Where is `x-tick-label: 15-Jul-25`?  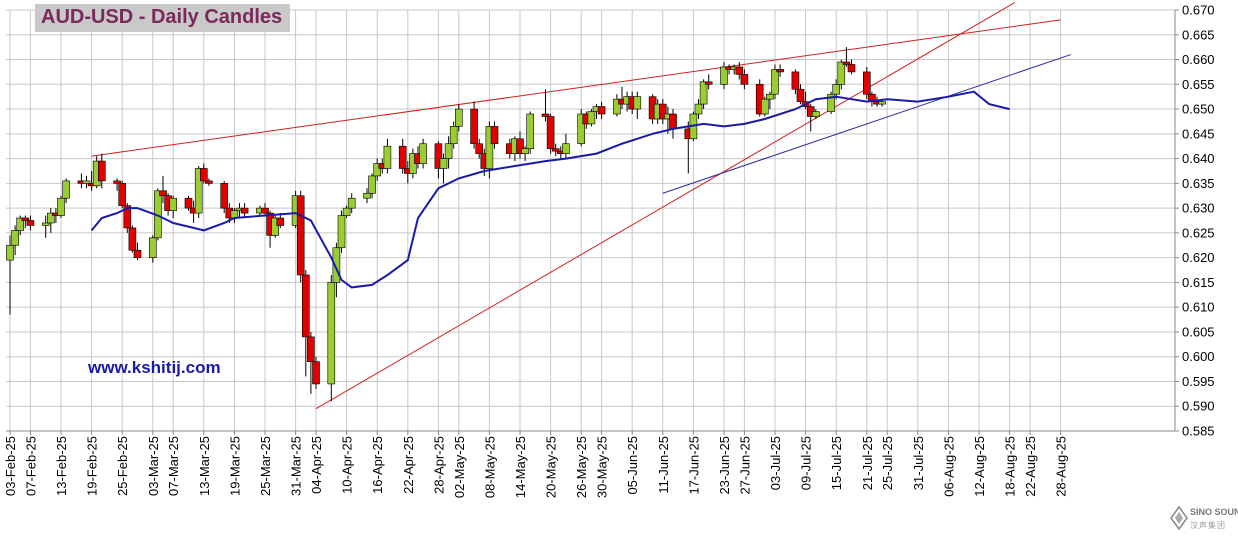 x-tick-label: 15-Jul-25 is located at coordinates (836, 463).